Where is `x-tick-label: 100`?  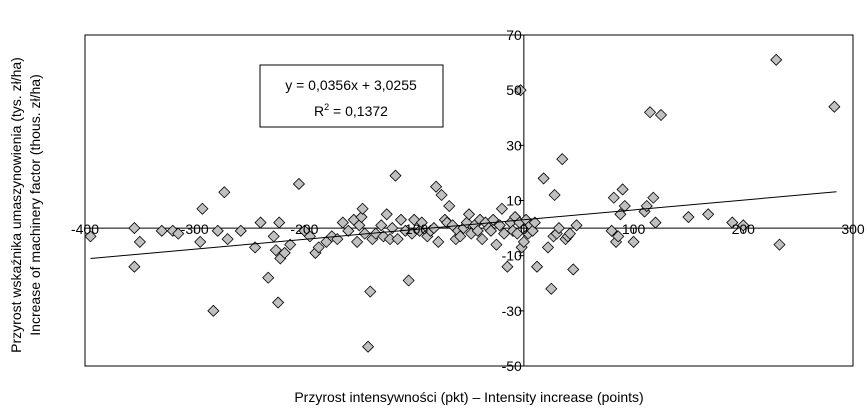 x-tick-label: 100 is located at coordinates (634, 229).